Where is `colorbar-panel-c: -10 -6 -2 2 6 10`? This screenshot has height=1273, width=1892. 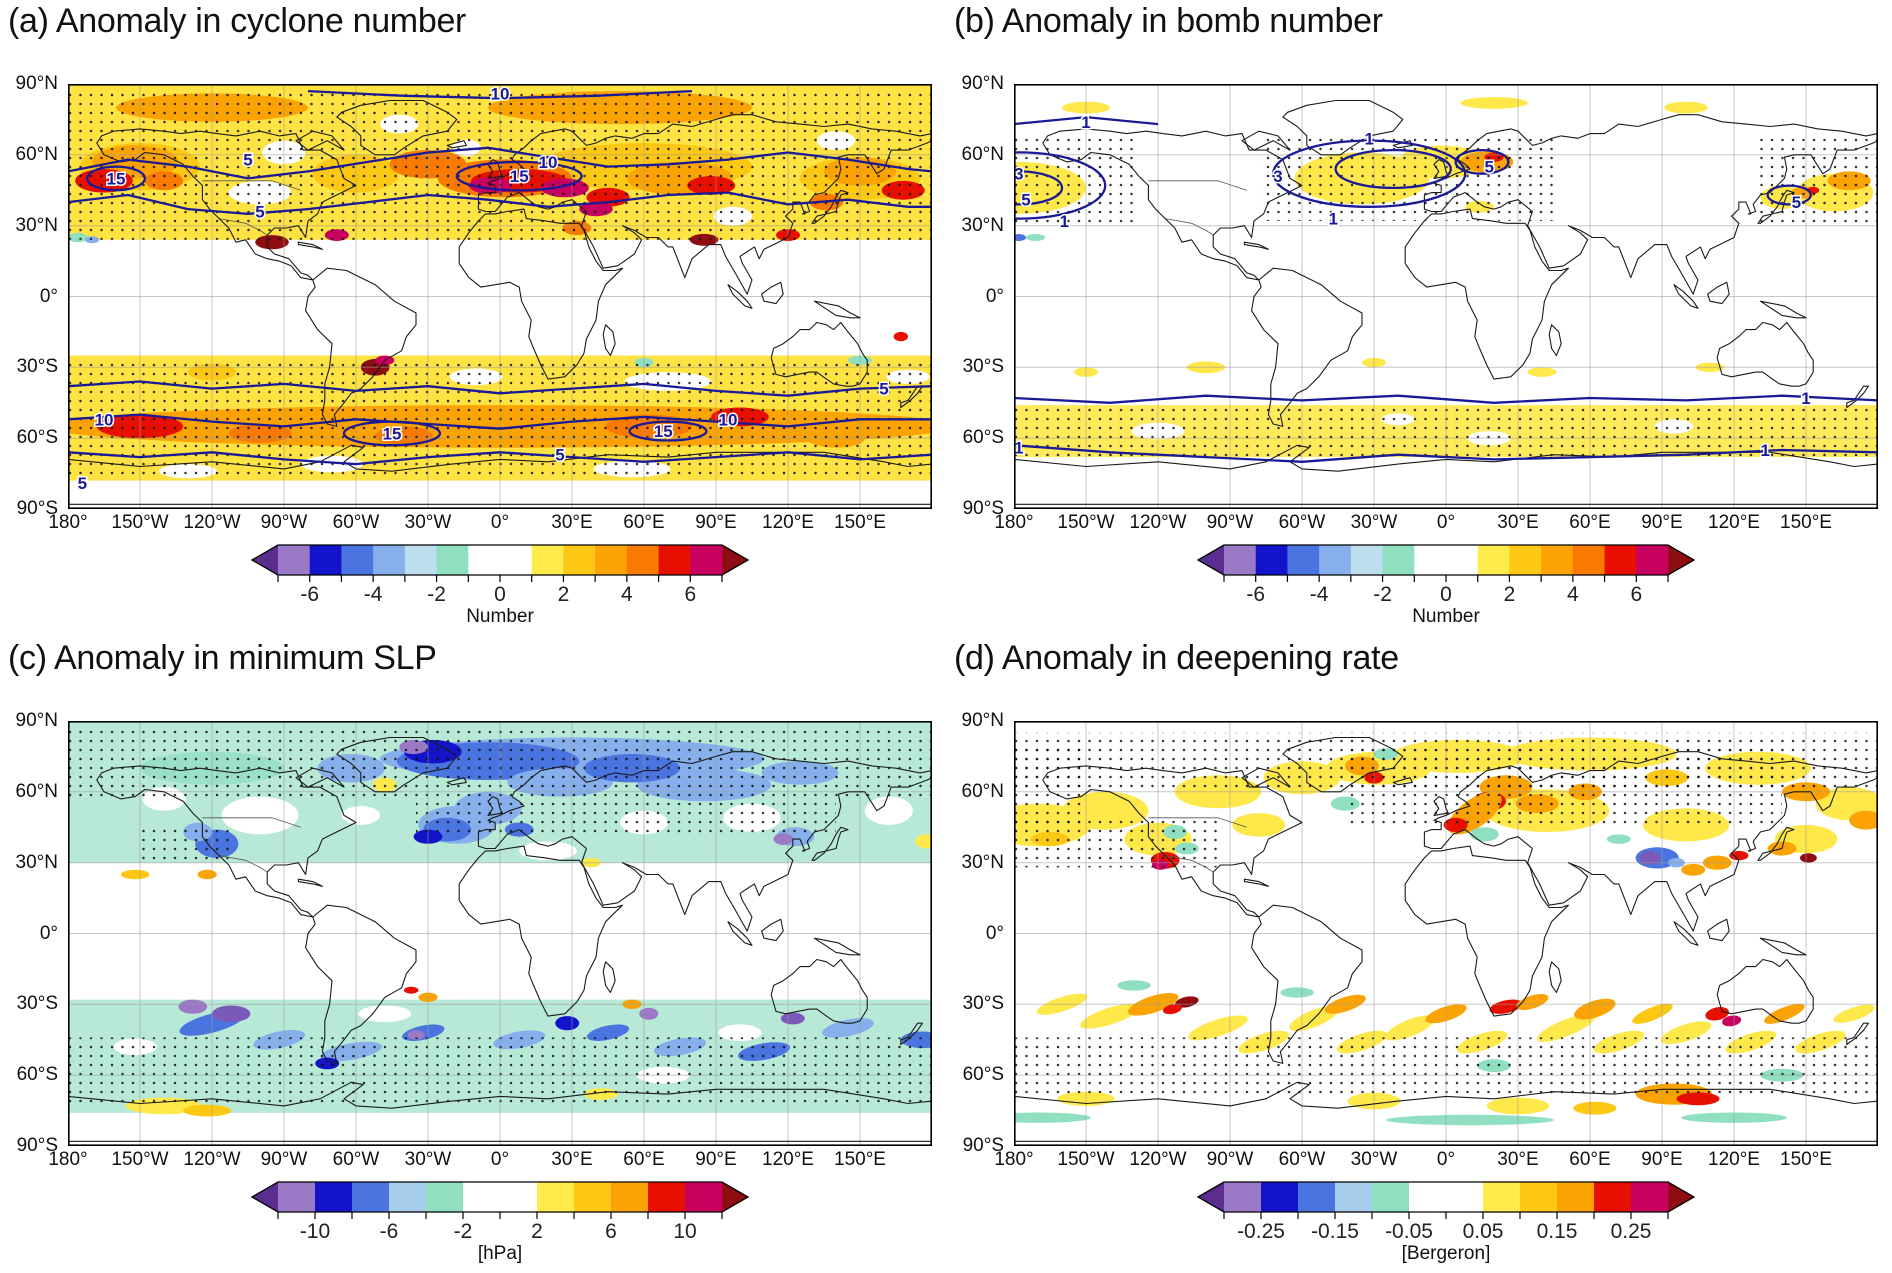 colorbar-panel-c: -10 -6 -2 2 6 10 is located at coordinates (500, 1212).